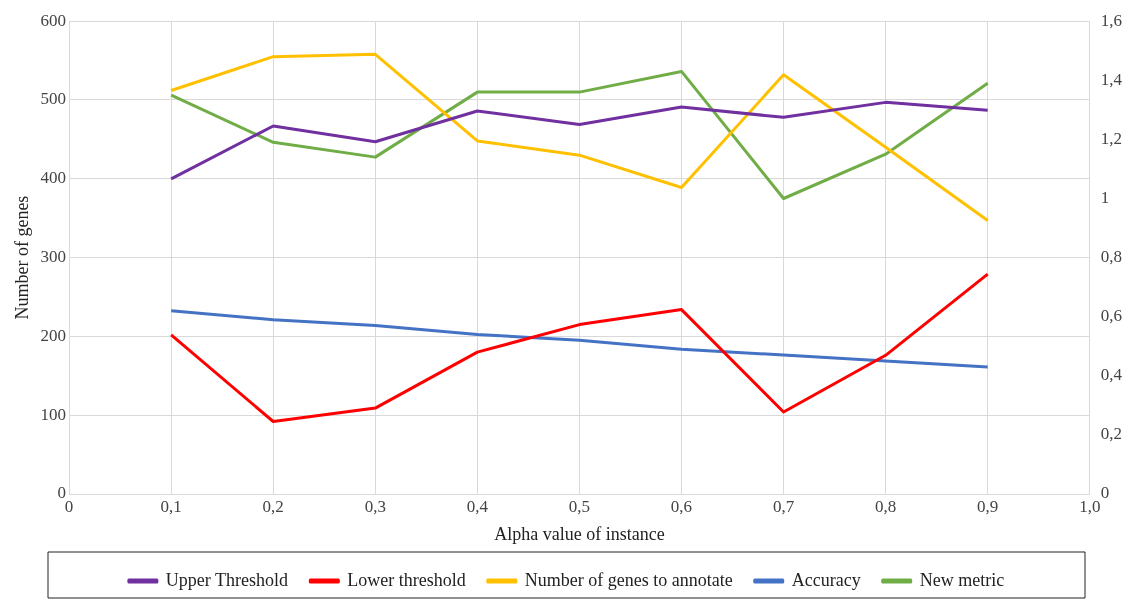  I want to click on x-tick-label: 0,9, so click(988, 506).